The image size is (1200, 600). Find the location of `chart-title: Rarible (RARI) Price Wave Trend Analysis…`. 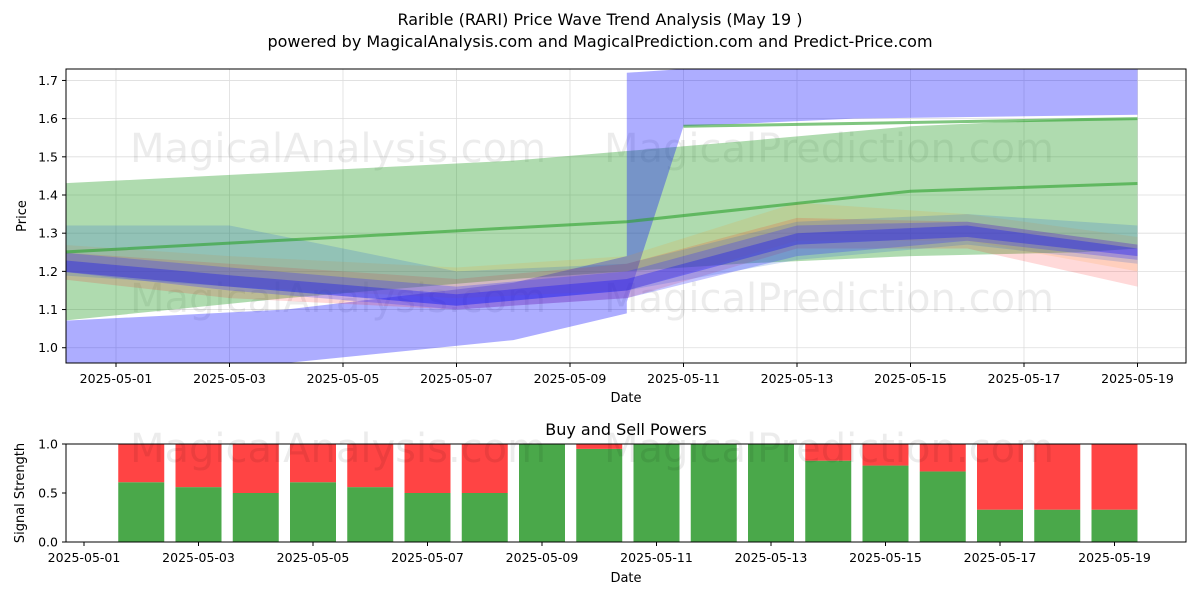

chart-title: Rarible (RARI) Price Wave Trend Analysis… is located at coordinates (600, 19).